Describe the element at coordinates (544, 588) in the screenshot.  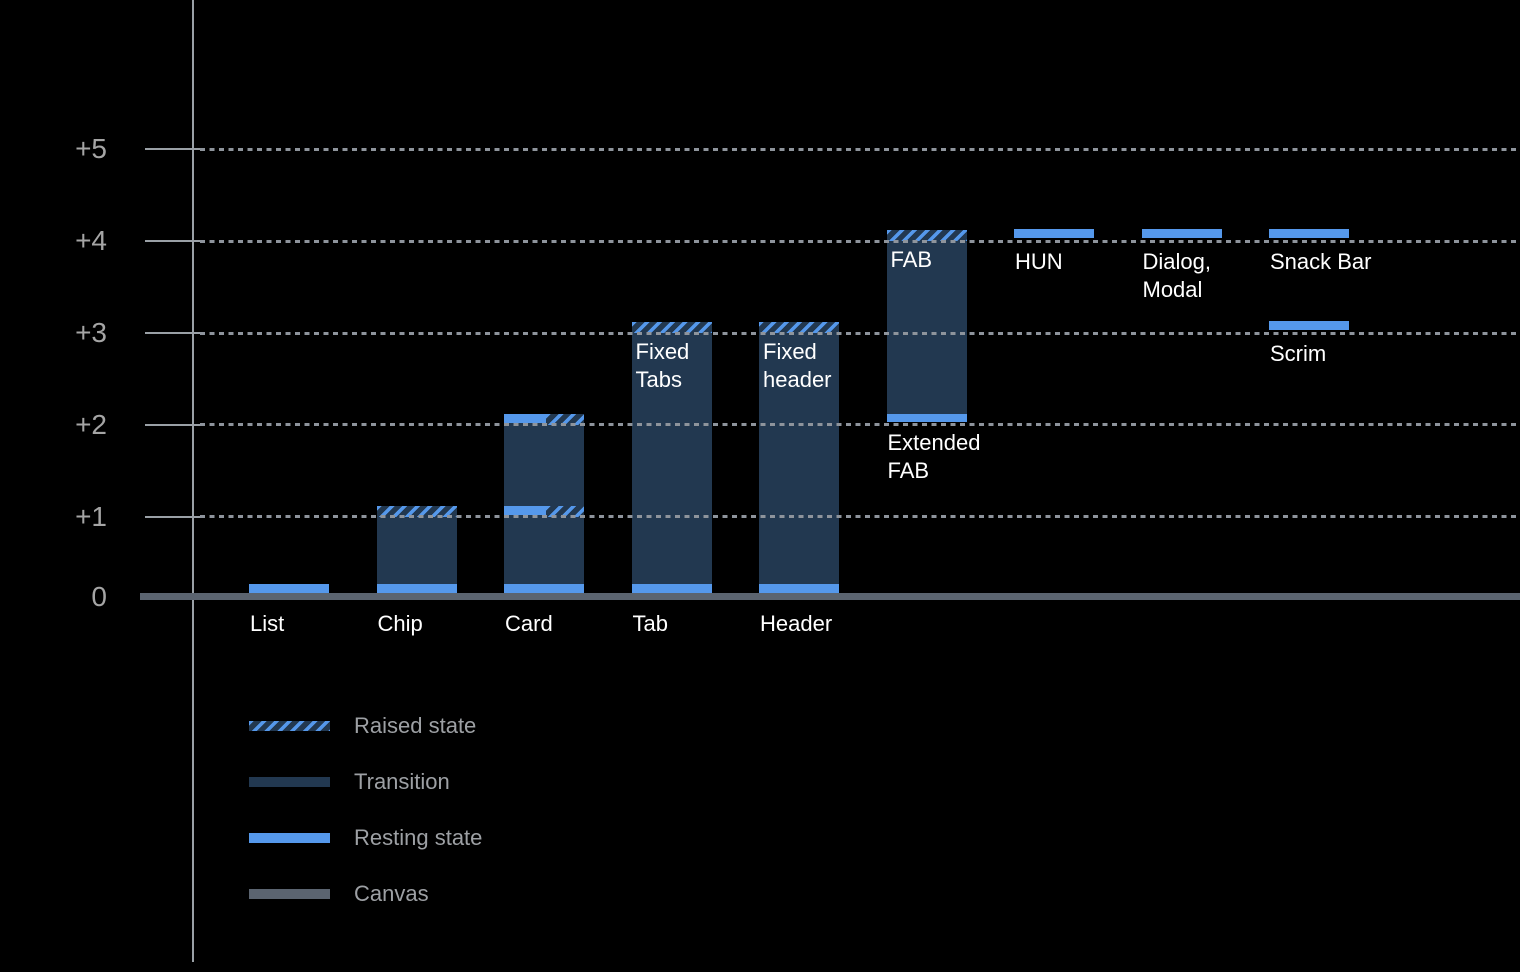
I see `bar-card-resting-base` at that location.